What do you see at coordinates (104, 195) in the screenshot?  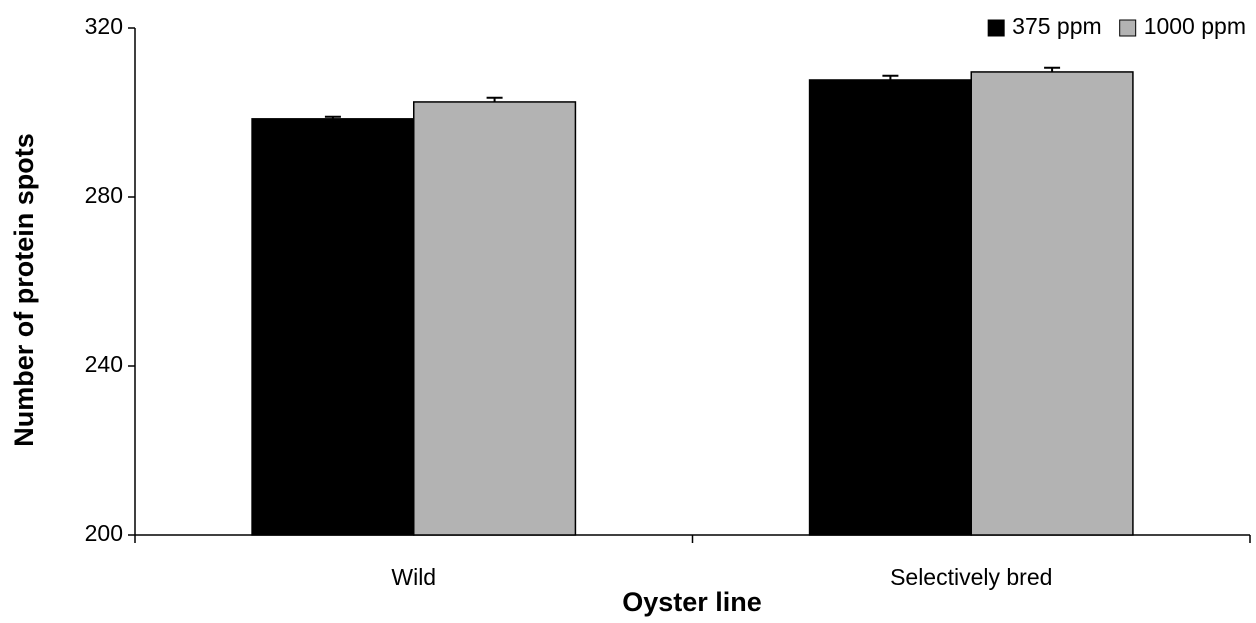 I see `y-tick-label: 280` at bounding box center [104, 195].